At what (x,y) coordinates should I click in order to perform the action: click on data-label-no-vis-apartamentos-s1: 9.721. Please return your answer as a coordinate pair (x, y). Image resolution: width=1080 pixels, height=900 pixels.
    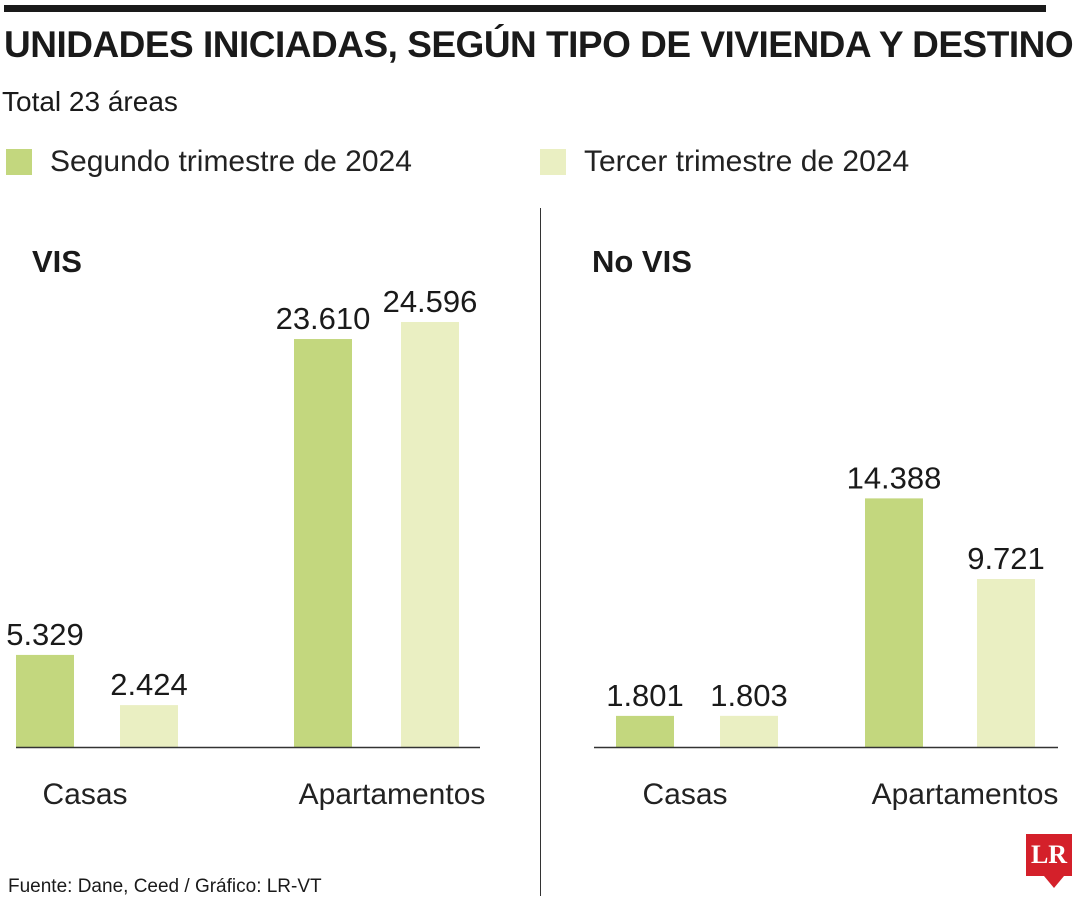
    Looking at the image, I should click on (1006, 558).